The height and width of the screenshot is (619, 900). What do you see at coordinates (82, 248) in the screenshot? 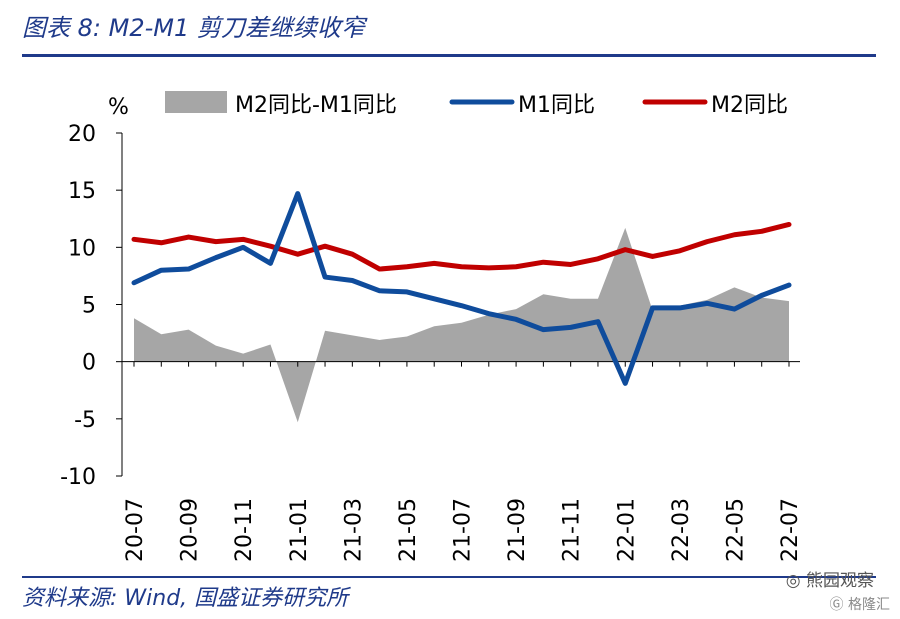
I see `y-tick-label: 10` at bounding box center [82, 248].